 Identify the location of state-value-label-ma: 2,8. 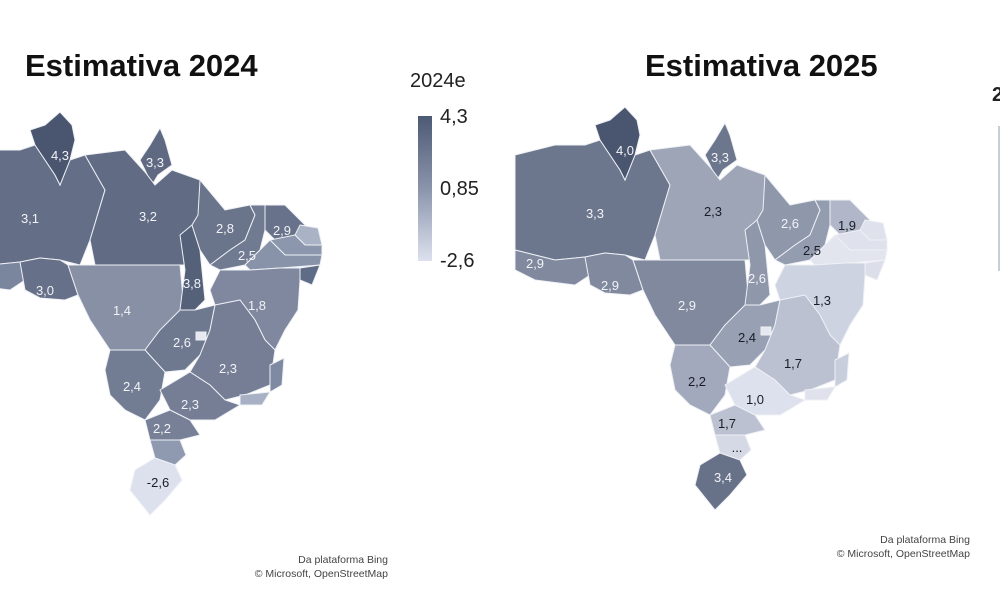
(225, 228).